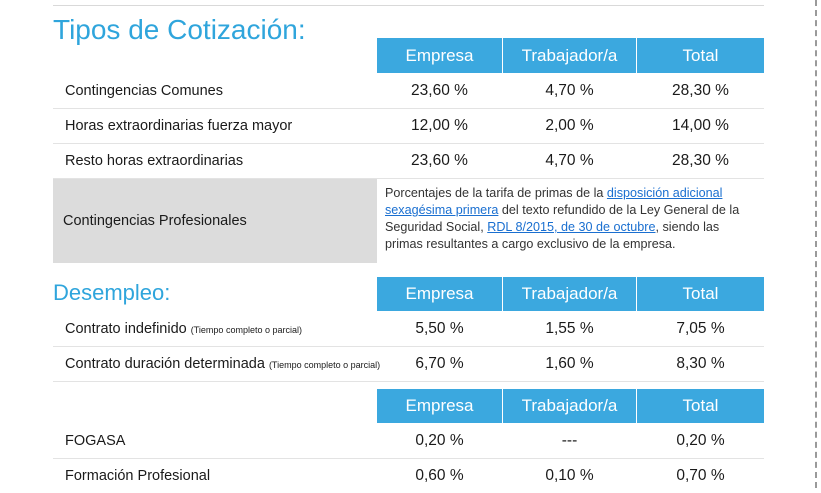 The image size is (821, 493). What do you see at coordinates (571, 227) in the screenshot?
I see `link-rdl-8-2015: RDL 8/2015, de 30 de octubre` at bounding box center [571, 227].